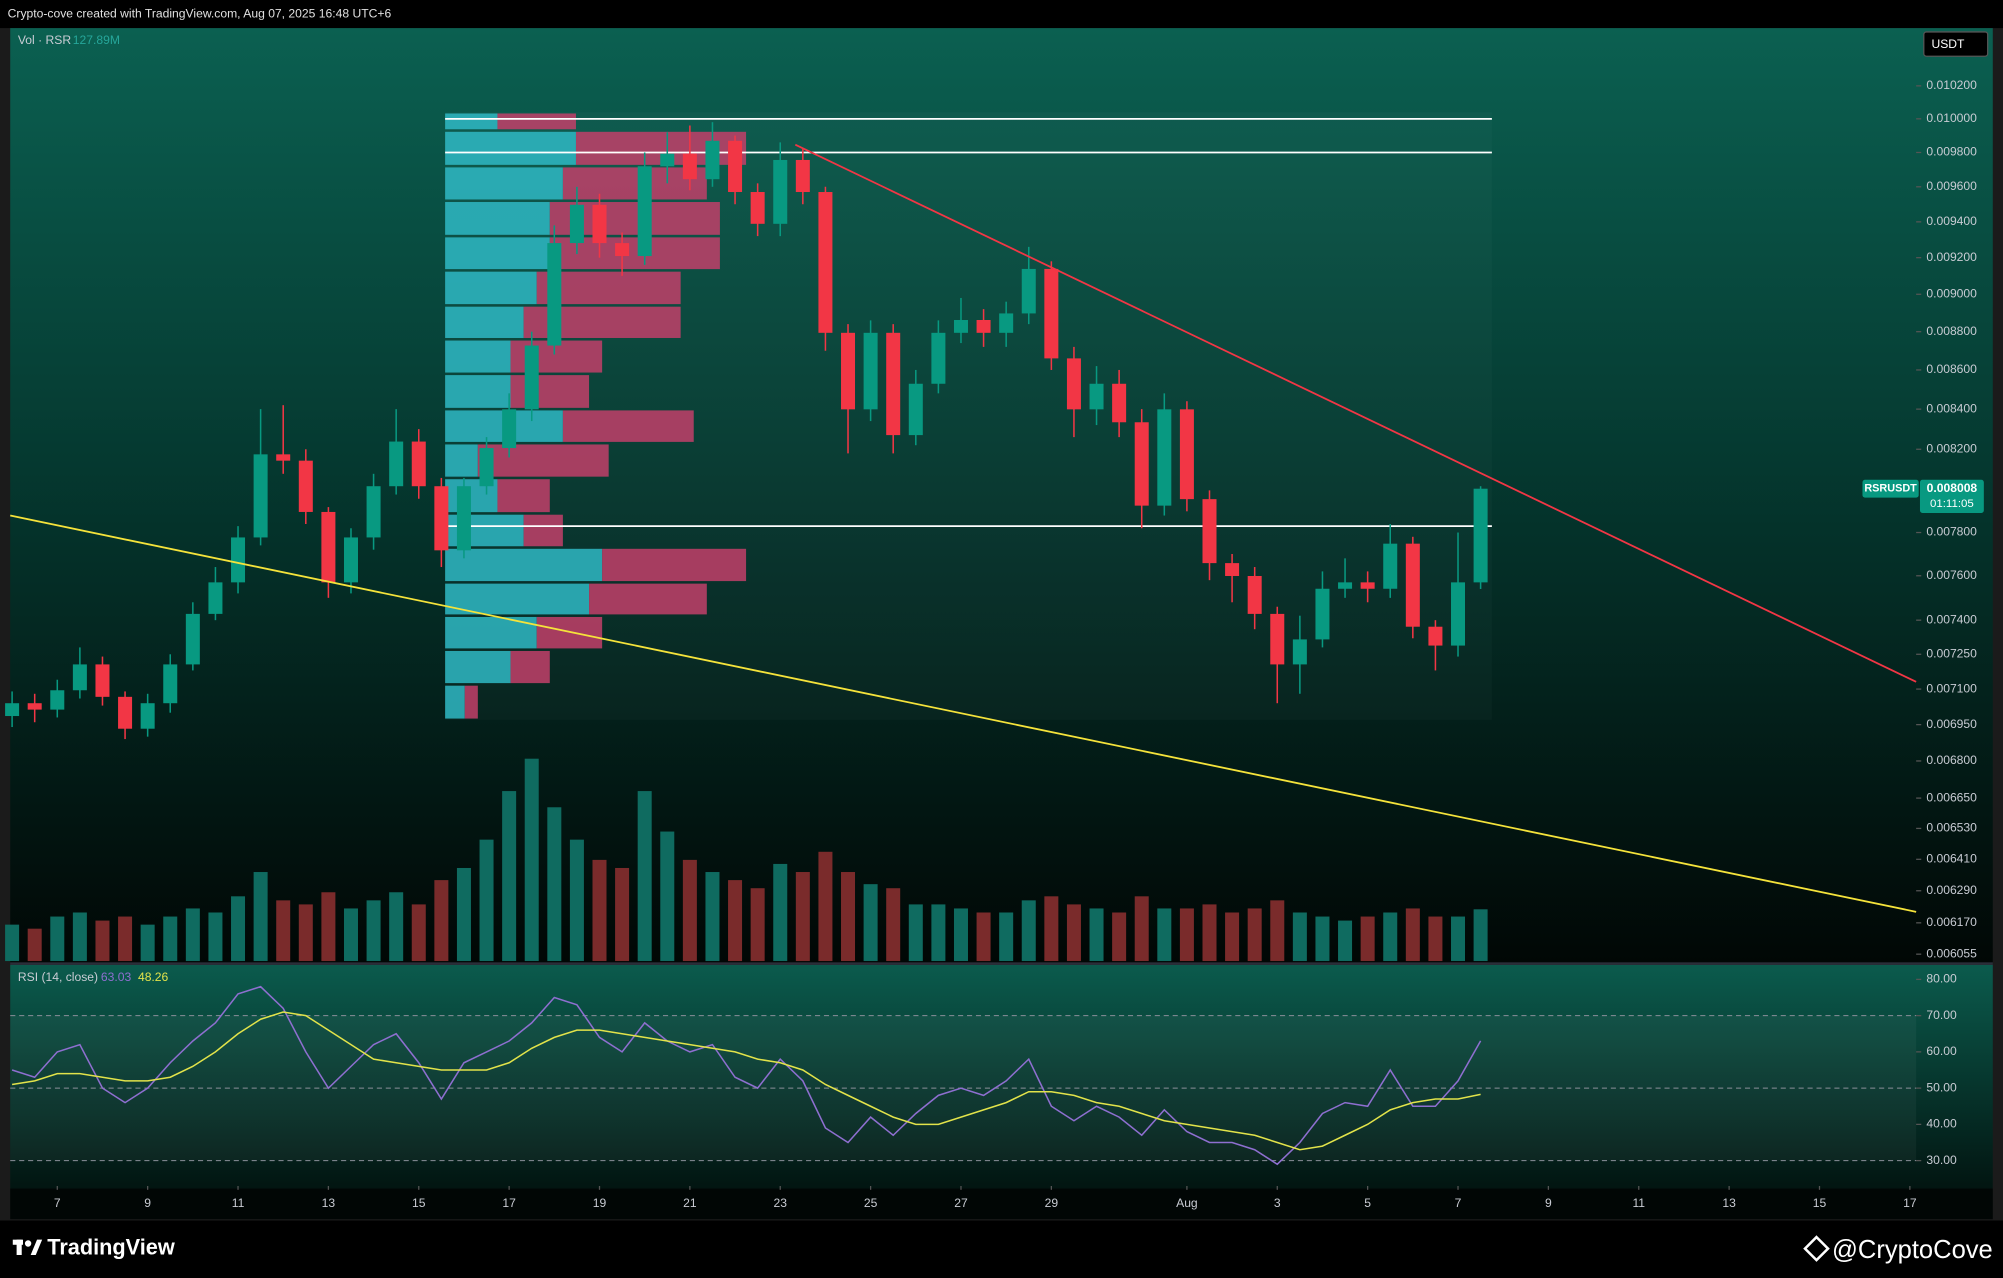 Image resolution: width=2003 pixels, height=1278 pixels. What do you see at coordinates (111, 1246) in the screenshot?
I see `footer-logo-text: TradingView` at bounding box center [111, 1246].